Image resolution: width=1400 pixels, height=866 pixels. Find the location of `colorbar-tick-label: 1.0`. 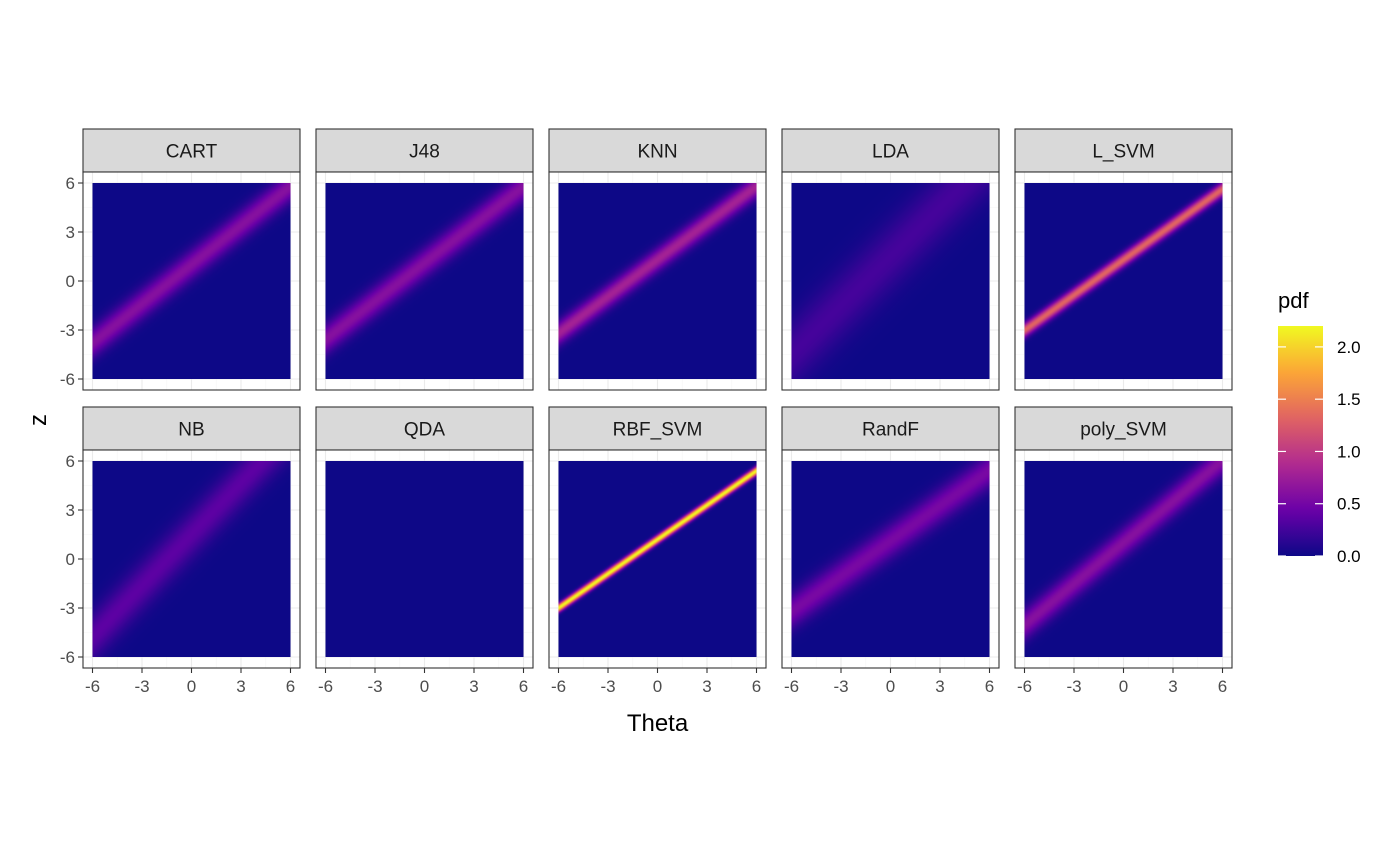

colorbar-tick-label: 1.0 is located at coordinates (1349, 451).